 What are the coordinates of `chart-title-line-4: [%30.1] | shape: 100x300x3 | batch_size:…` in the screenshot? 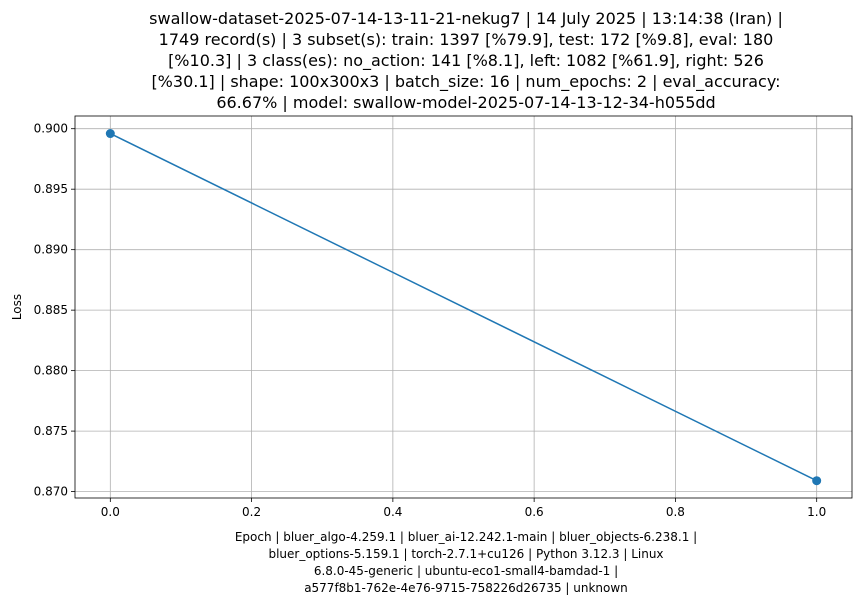 It's located at (465, 82).